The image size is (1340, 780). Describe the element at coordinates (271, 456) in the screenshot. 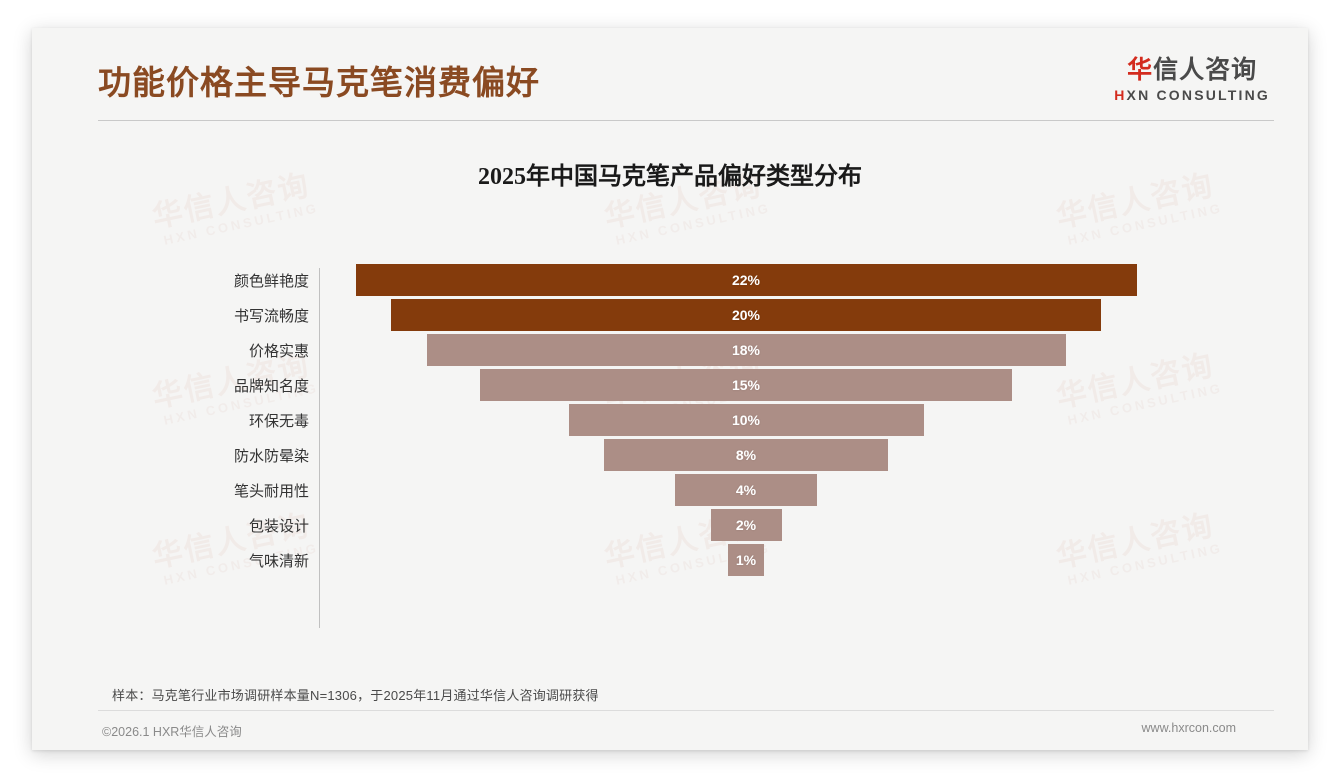

I see `category-label: 防水防晕染` at that location.